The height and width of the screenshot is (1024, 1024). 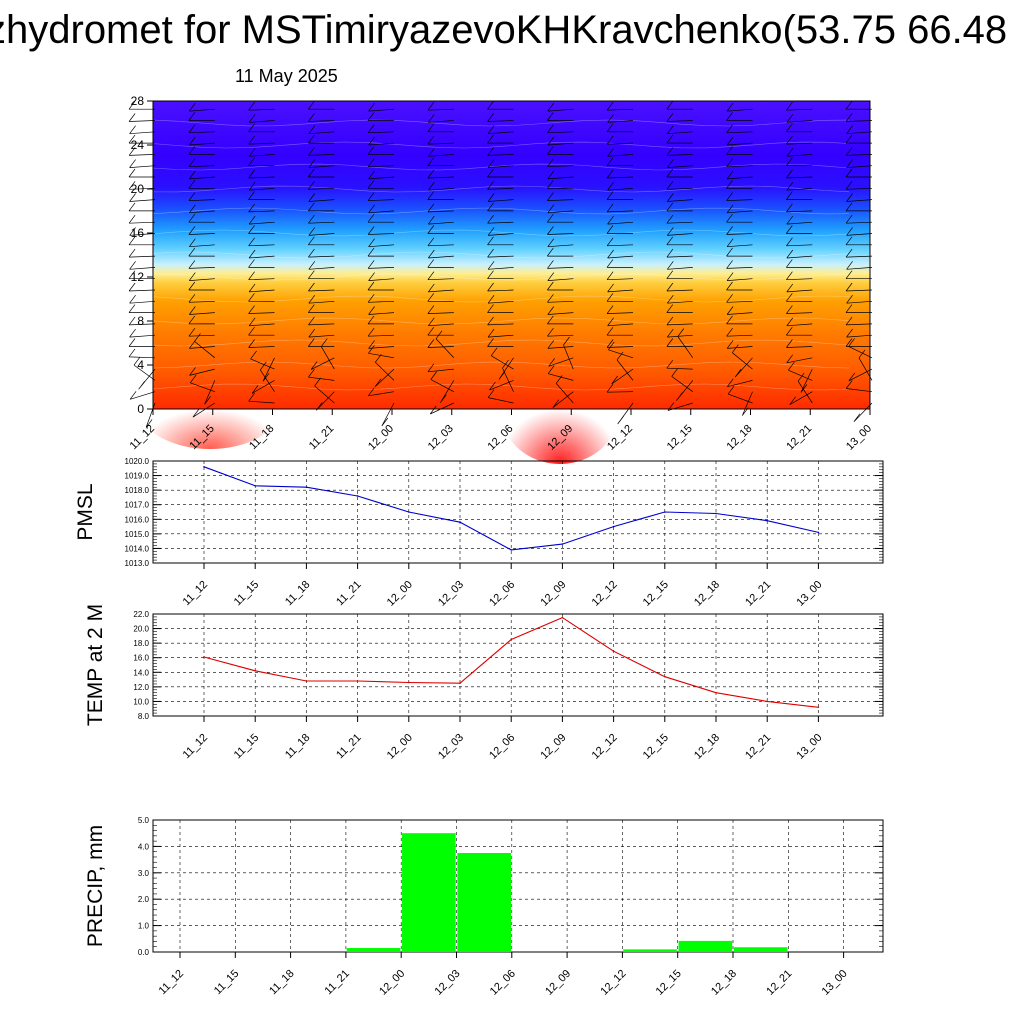 What do you see at coordinates (650, 950) in the screenshot?
I see `bar` at bounding box center [650, 950].